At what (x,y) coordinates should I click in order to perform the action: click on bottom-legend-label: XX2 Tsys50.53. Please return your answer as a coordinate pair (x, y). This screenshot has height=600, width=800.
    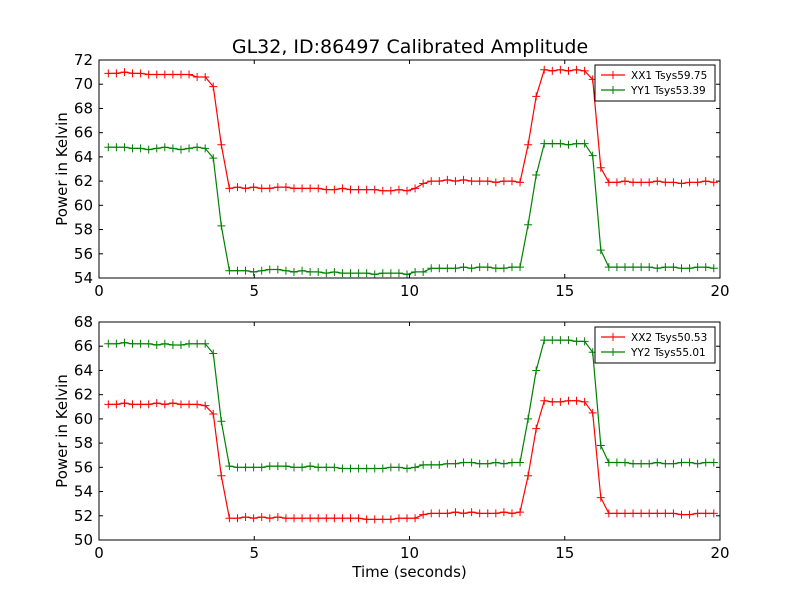
    Looking at the image, I should click on (669, 338).